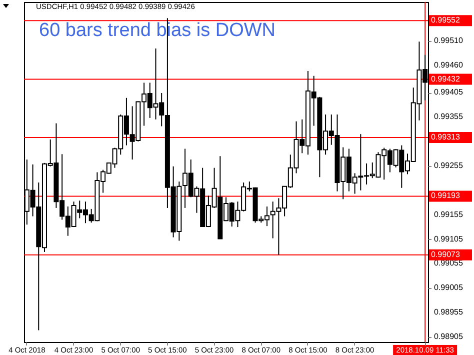 The image size is (474, 355). What do you see at coordinates (449, 214) in the screenshot?
I see `y-tick-label: 0.99155` at bounding box center [449, 214].